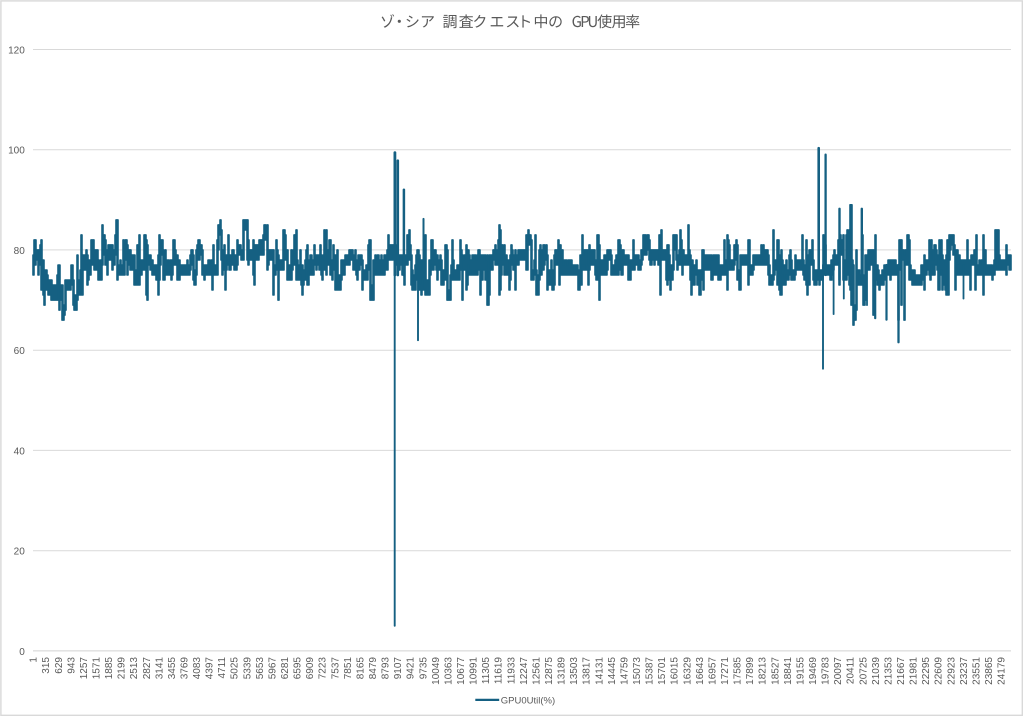 This screenshot has height=722, width=1024. I want to click on svg-text: 14131, so click(599, 671).